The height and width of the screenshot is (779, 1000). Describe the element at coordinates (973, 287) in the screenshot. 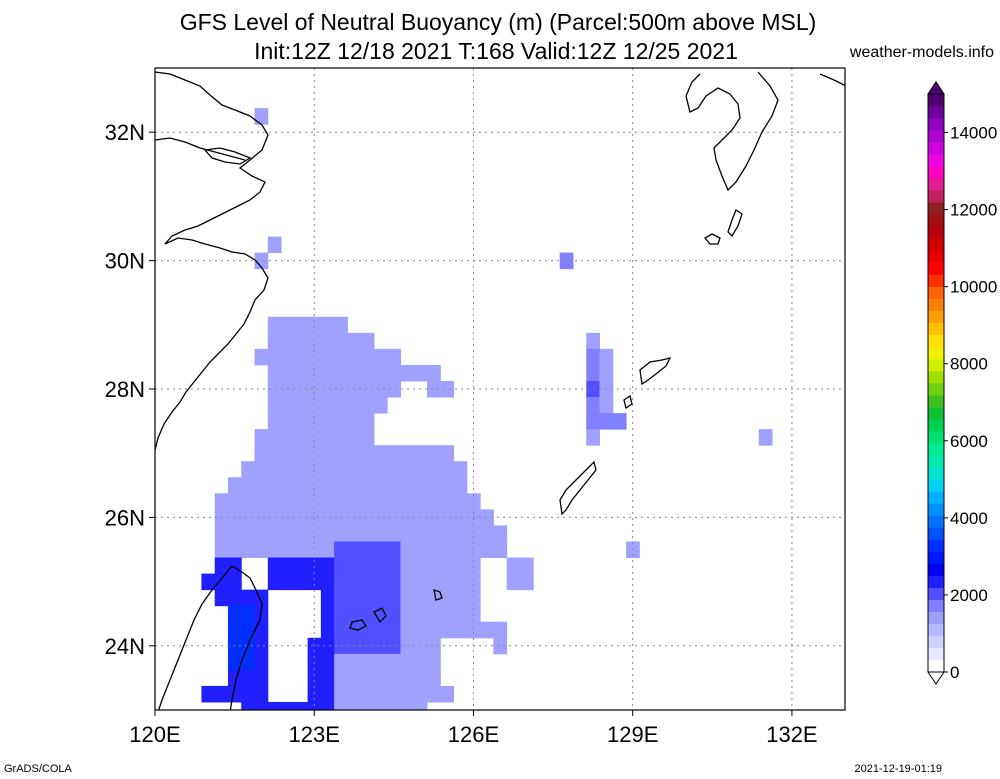

I see `colorbar-label: 10000` at that location.